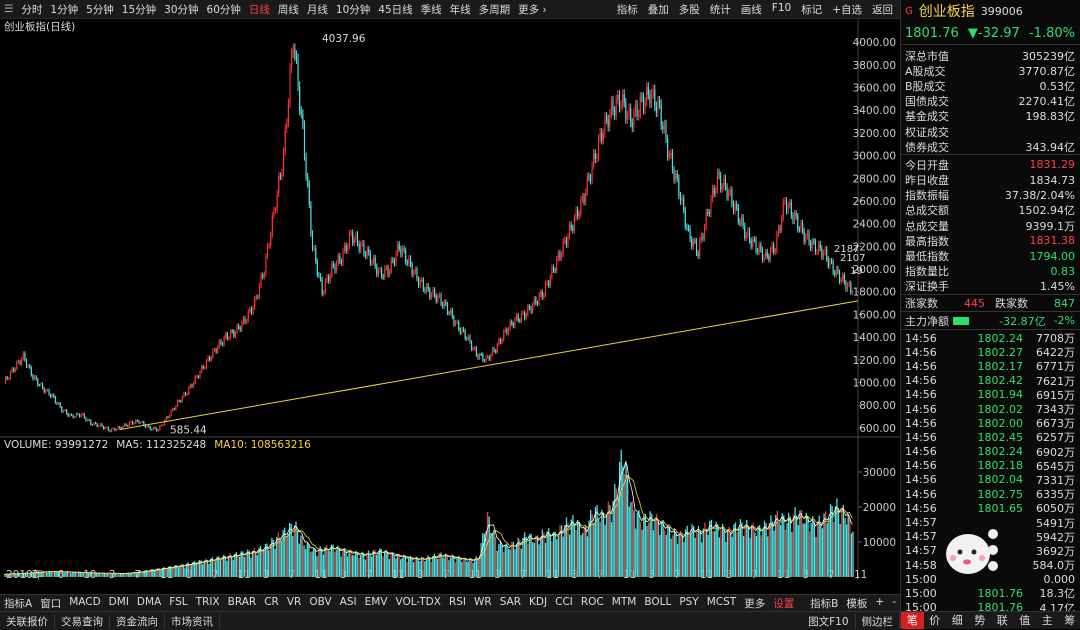 The image size is (1080, 630). I want to click on tool-button-6: 标记, so click(811, 9).